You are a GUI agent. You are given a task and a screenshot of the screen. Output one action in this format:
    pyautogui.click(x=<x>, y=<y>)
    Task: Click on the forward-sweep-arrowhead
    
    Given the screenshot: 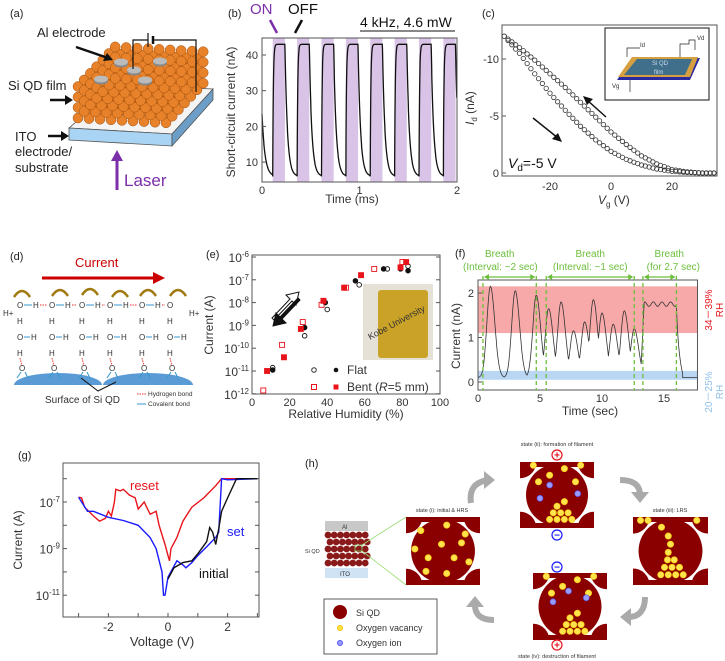 What is the action you would take?
    pyautogui.click(x=557, y=137)
    